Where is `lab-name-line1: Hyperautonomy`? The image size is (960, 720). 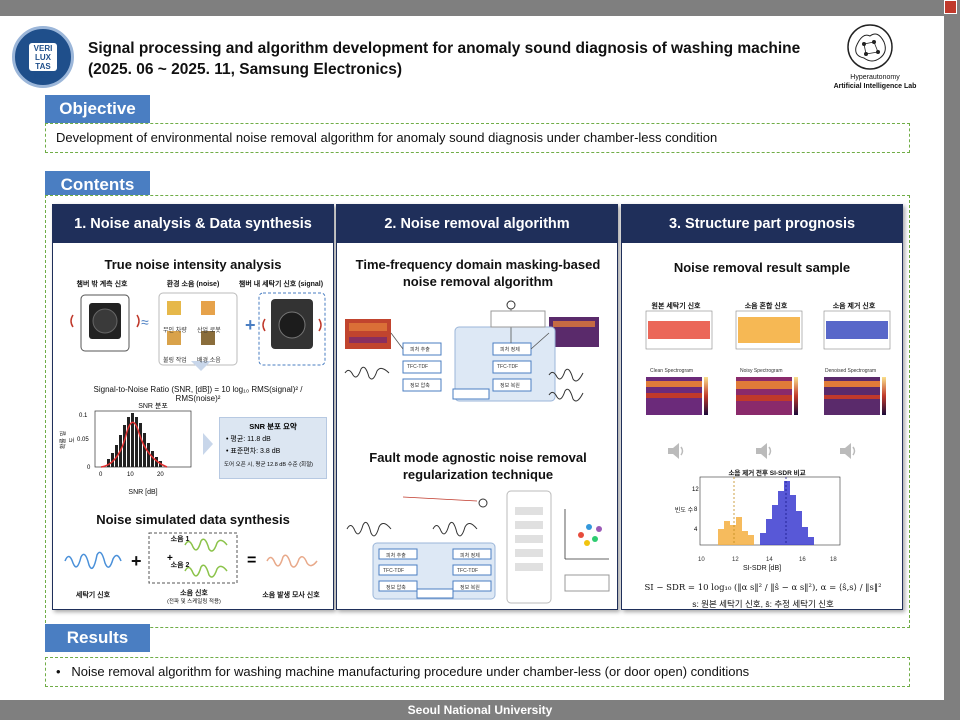 lab-name-line1: Hyperautonomy is located at coordinates (875, 77).